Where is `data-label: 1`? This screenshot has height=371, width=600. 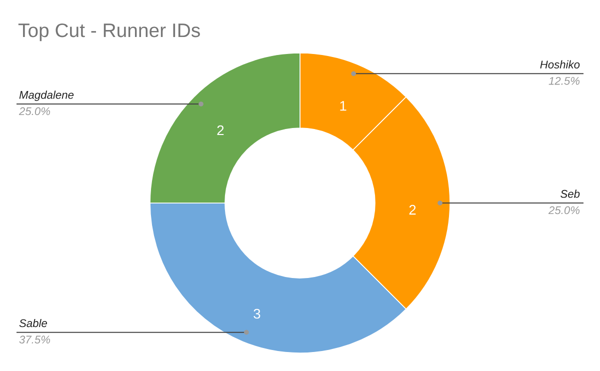 data-label: 1 is located at coordinates (343, 106).